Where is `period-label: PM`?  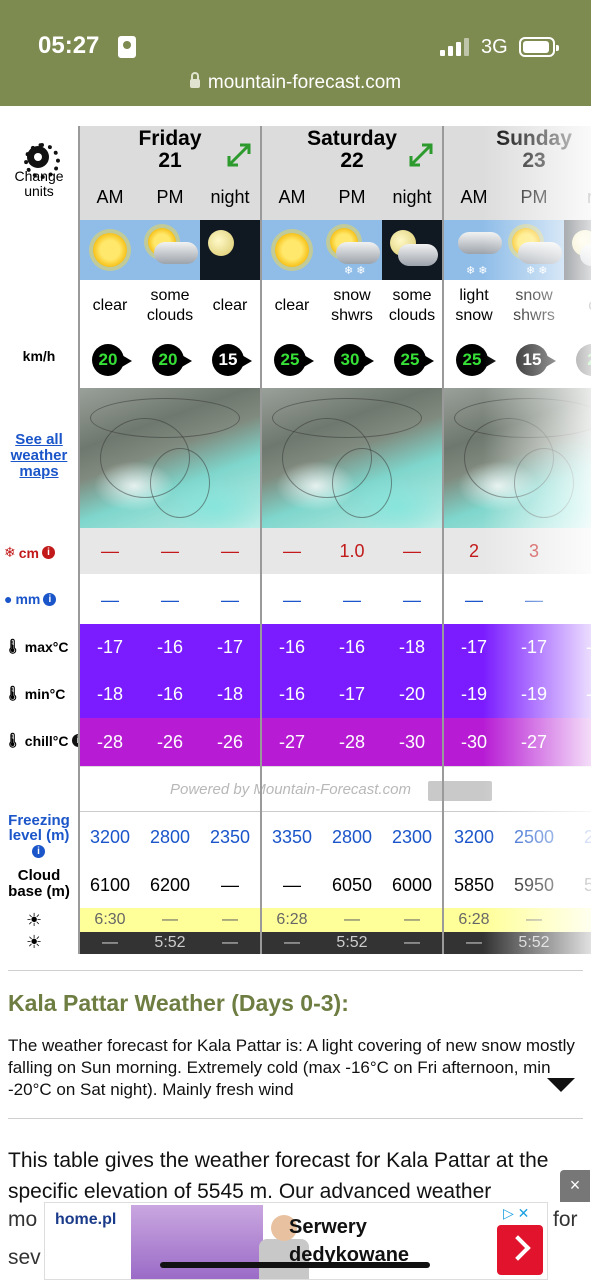
period-label: PM is located at coordinates (170, 197).